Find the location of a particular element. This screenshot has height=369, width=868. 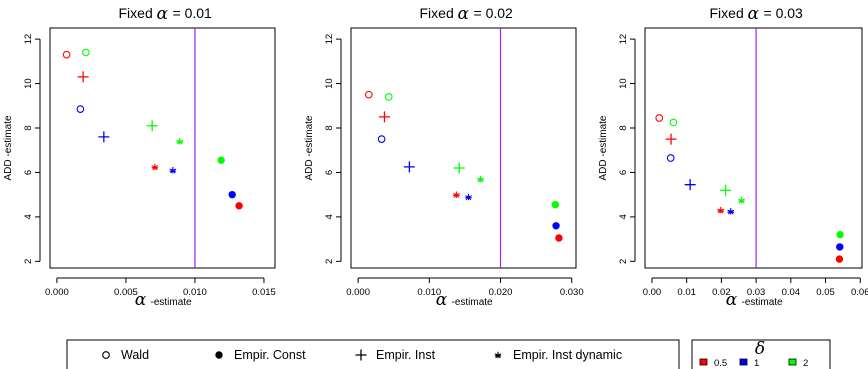

delta-legend-label: 2 is located at coordinates (805, 363).